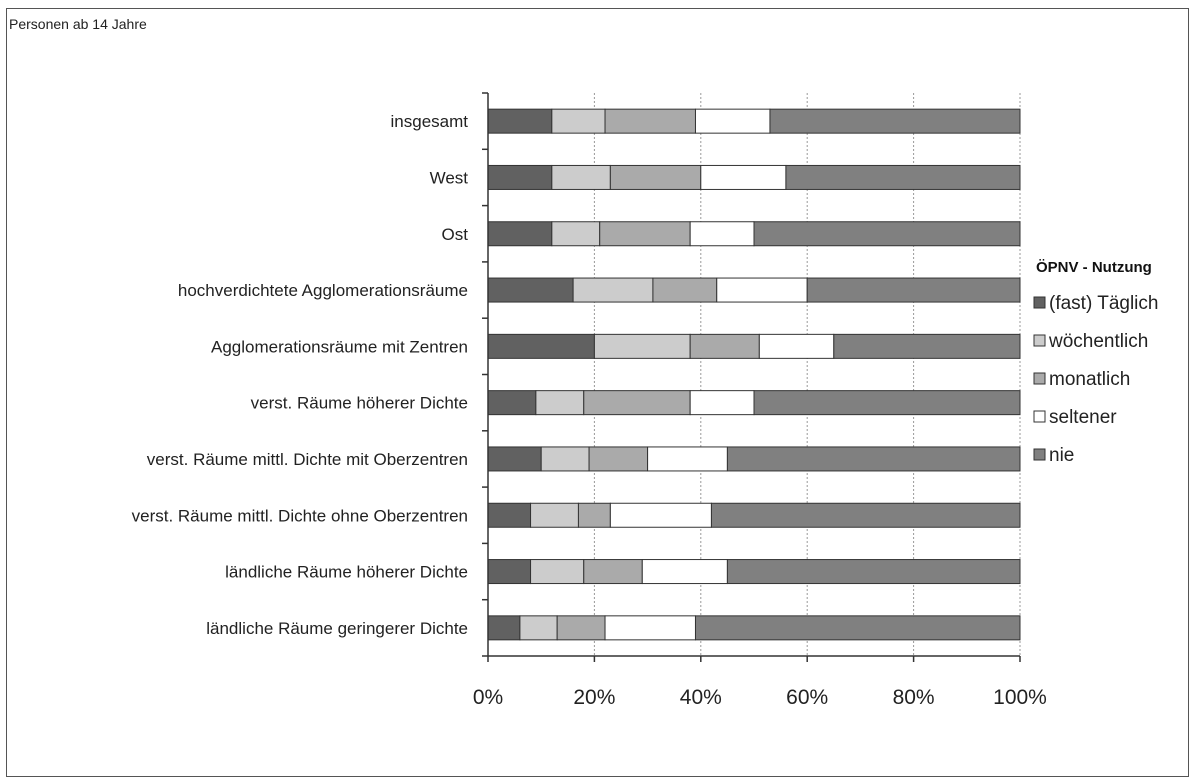 The width and height of the screenshot is (1194, 780). Describe the element at coordinates (760, 697) in the screenshot. I see `x-tick-labels: 0% 20% 40% 60% 80% 100%` at that location.